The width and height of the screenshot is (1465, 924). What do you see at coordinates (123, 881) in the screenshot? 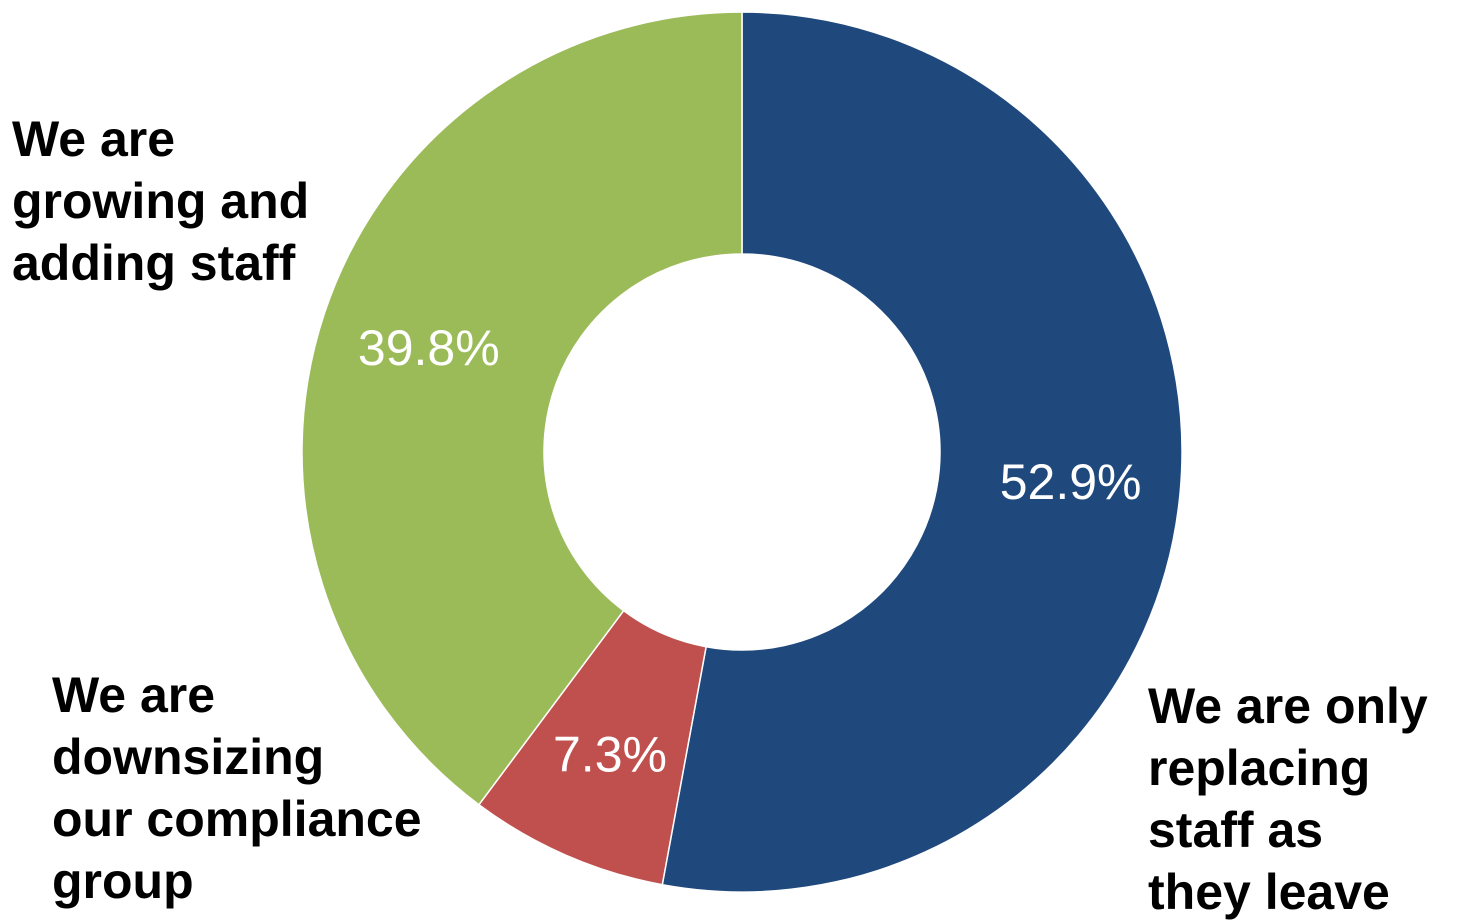
I see `label-line: group` at bounding box center [123, 881].